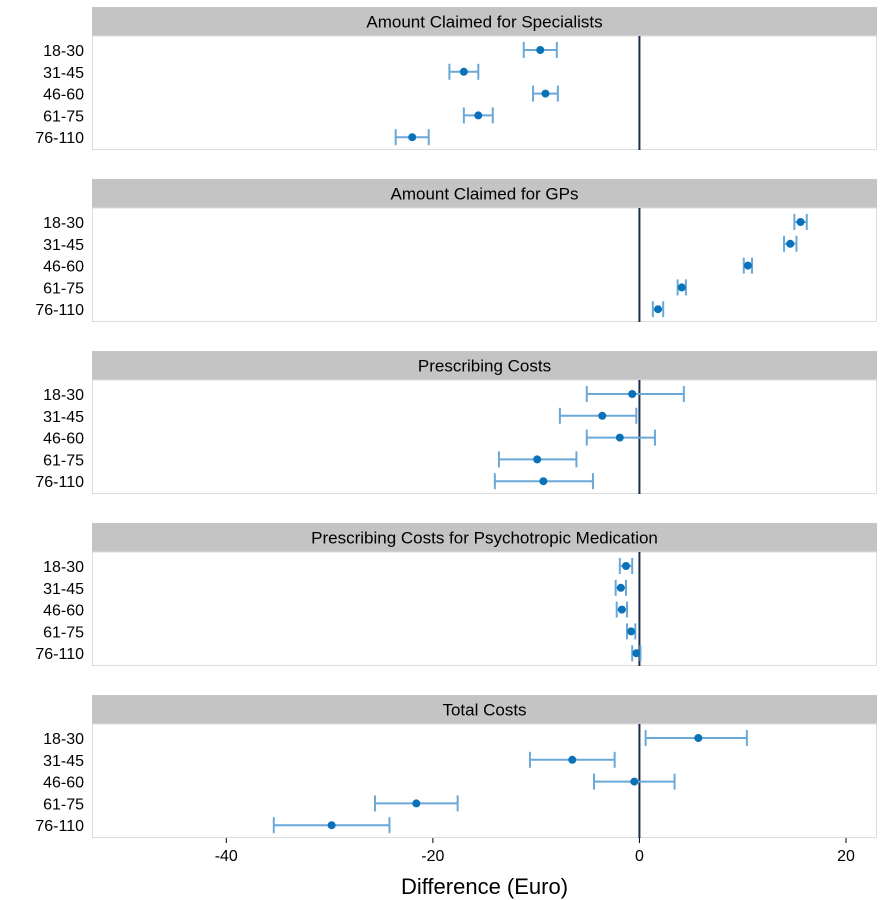 The width and height of the screenshot is (884, 900). I want to click on panel-title: Prescribing Costs, so click(484, 366).